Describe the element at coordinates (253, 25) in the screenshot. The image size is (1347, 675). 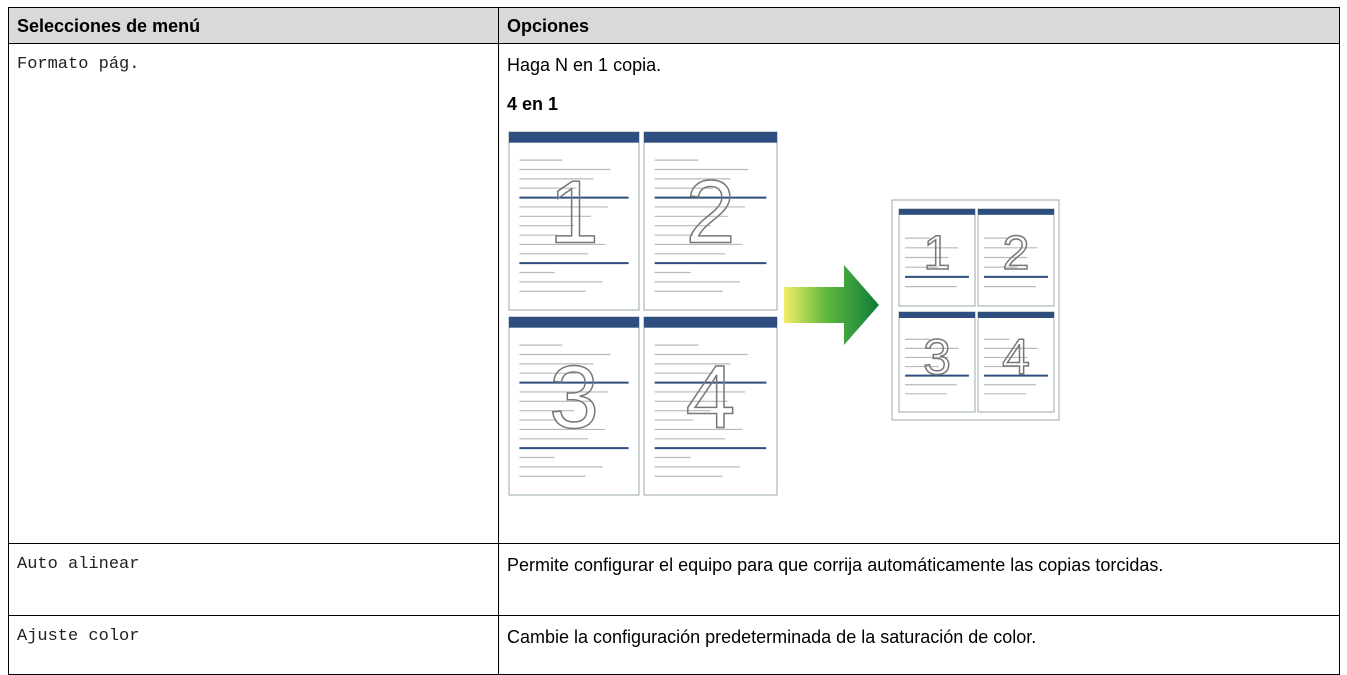
I see `header-cell: Selecciones de menú` at that location.